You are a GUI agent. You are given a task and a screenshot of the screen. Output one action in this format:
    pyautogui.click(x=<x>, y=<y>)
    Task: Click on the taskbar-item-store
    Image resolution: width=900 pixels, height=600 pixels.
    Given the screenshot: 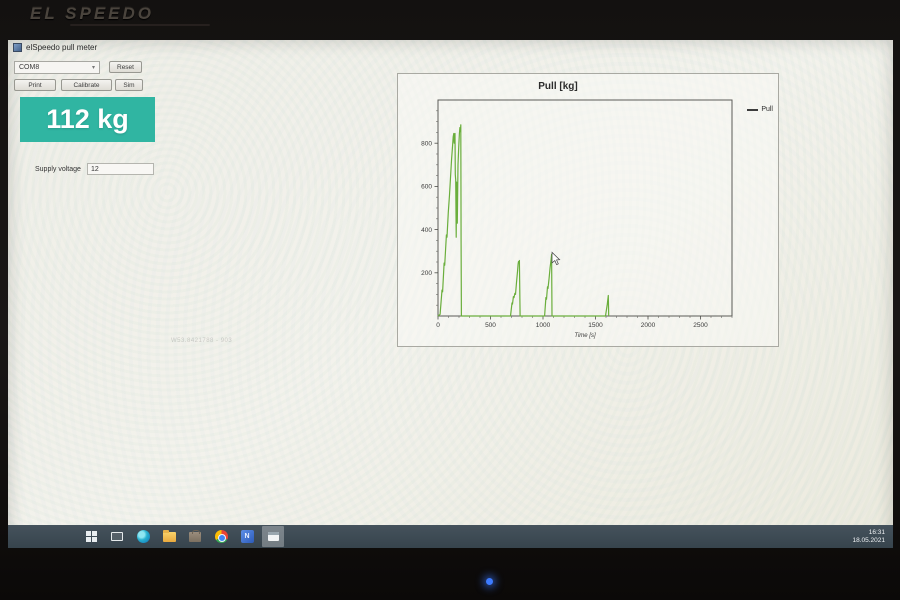 What is the action you would take?
    pyautogui.click(x=195, y=536)
    